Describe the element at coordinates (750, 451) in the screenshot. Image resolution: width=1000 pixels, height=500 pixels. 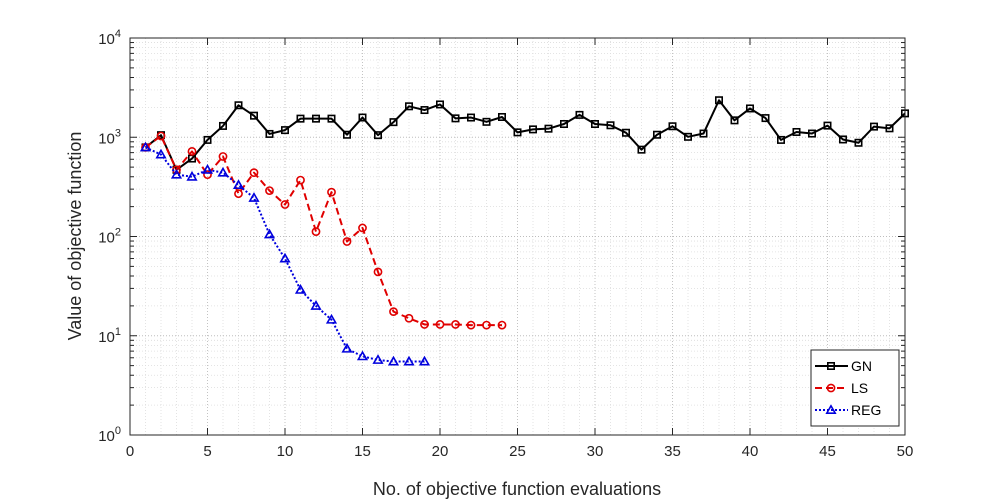
I see `x-tick-label: 40` at that location.